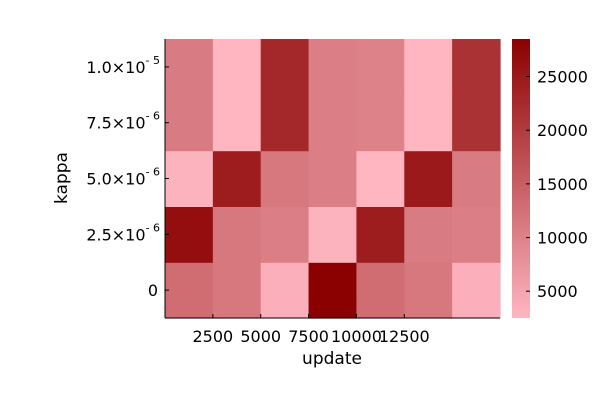  What do you see at coordinates (153, 290) in the screenshot?
I see `y-tick-label: 0` at bounding box center [153, 290].